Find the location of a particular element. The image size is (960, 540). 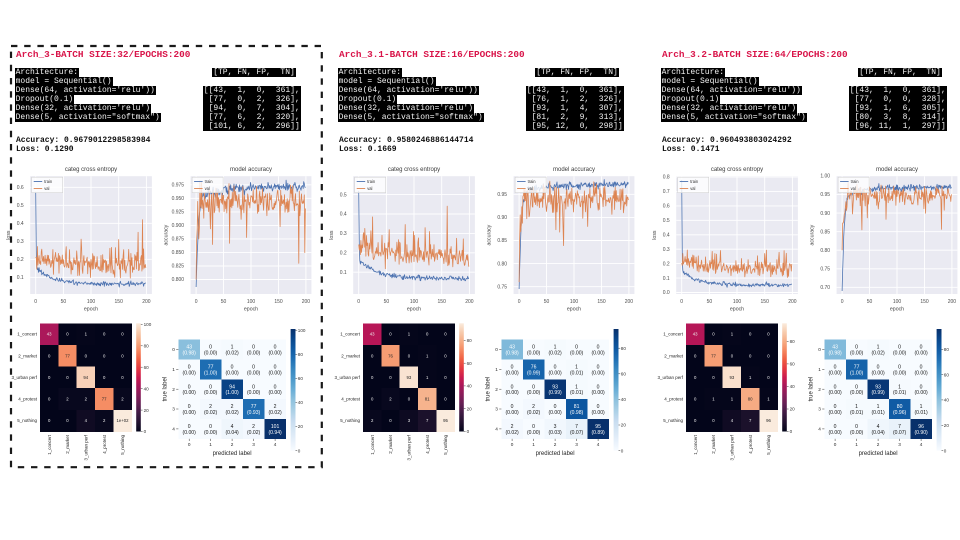

svg-text: 150 is located at coordinates (601, 302).